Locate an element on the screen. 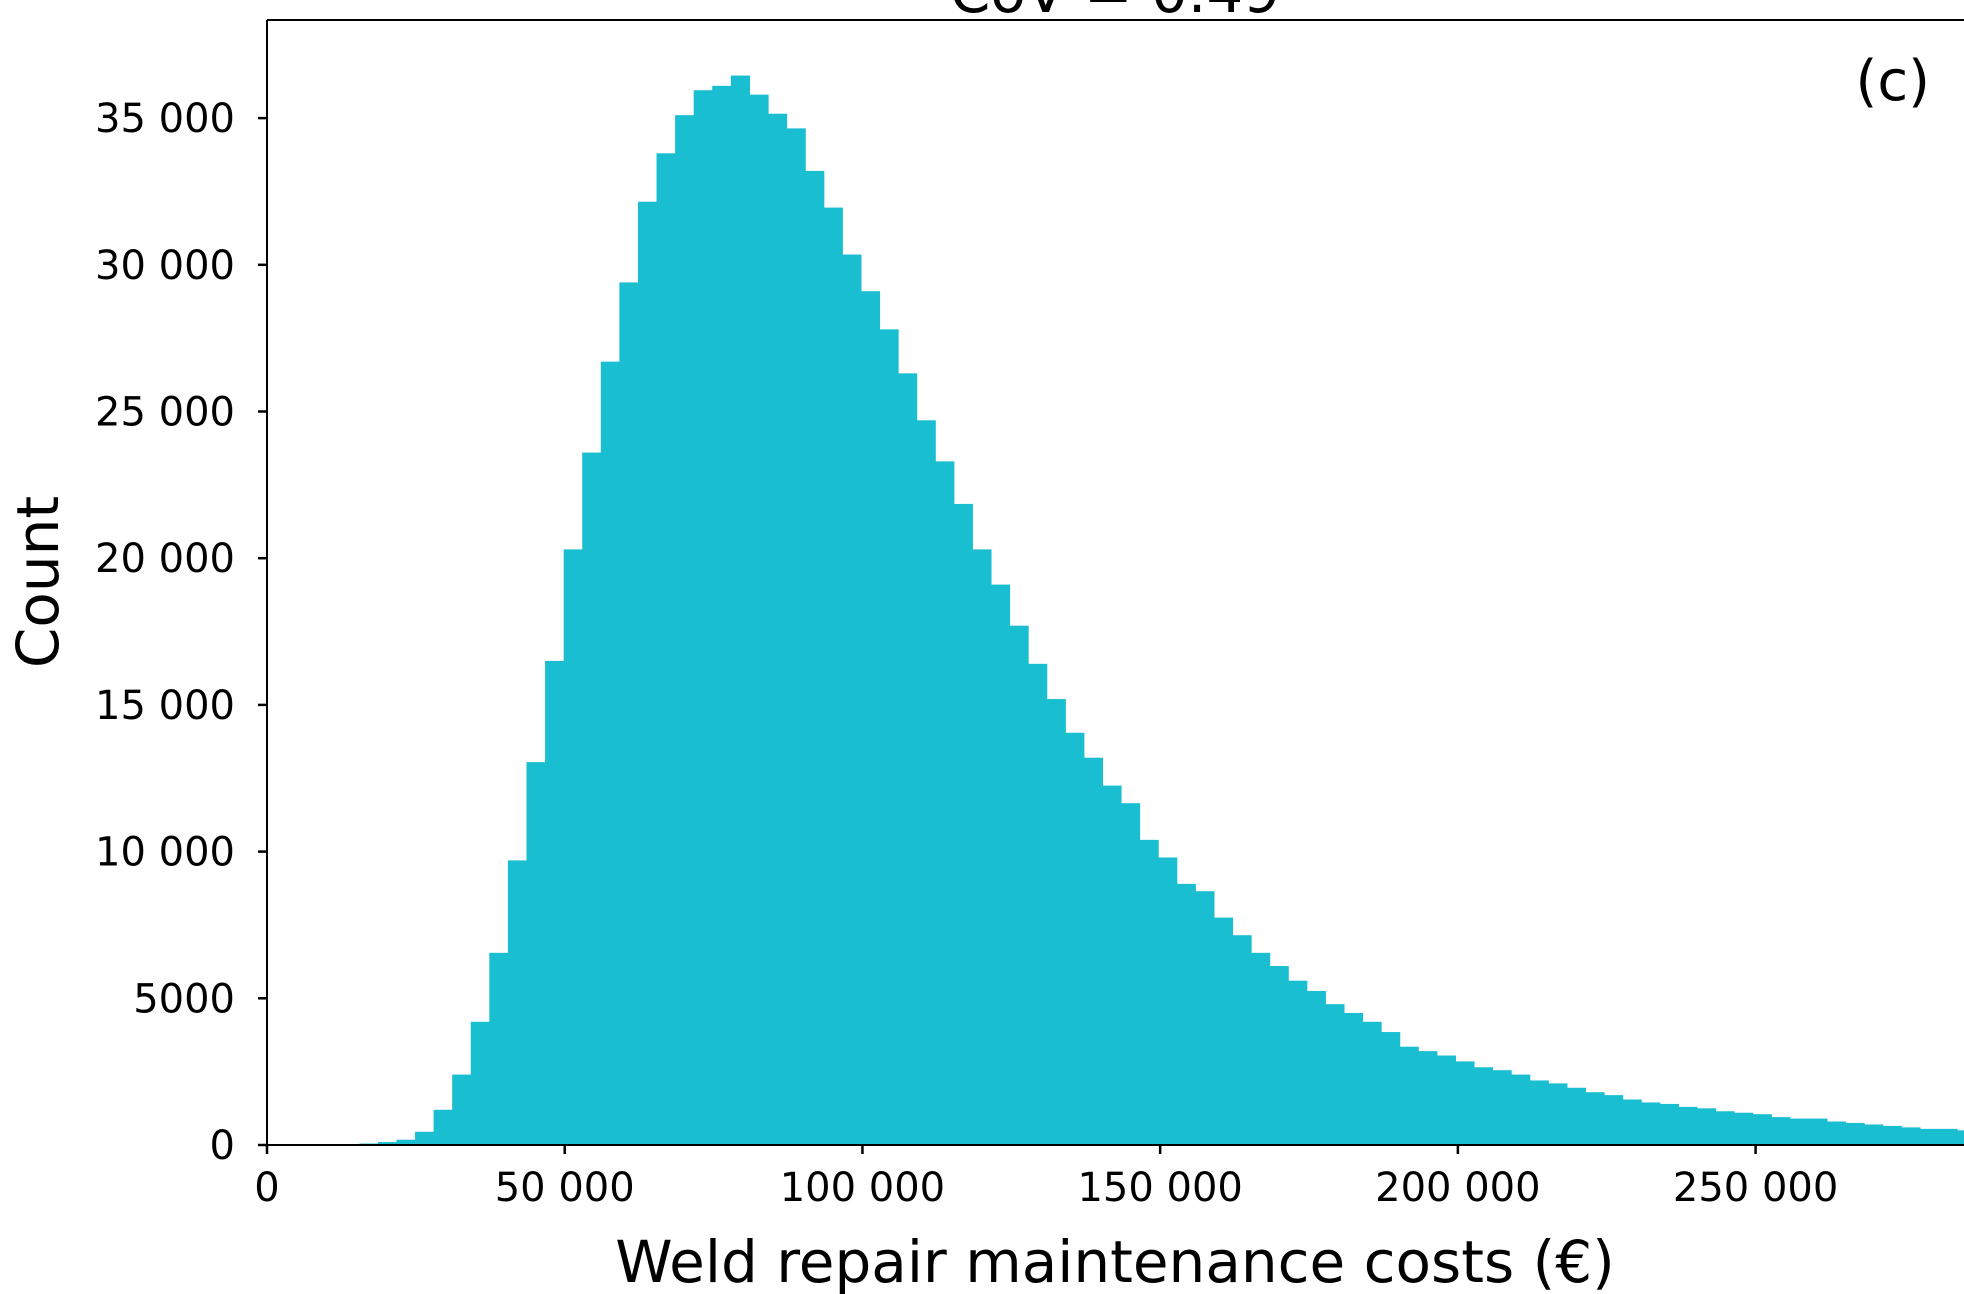 The height and width of the screenshot is (1294, 1964). y-tick-label: 10 000 is located at coordinates (165, 853).